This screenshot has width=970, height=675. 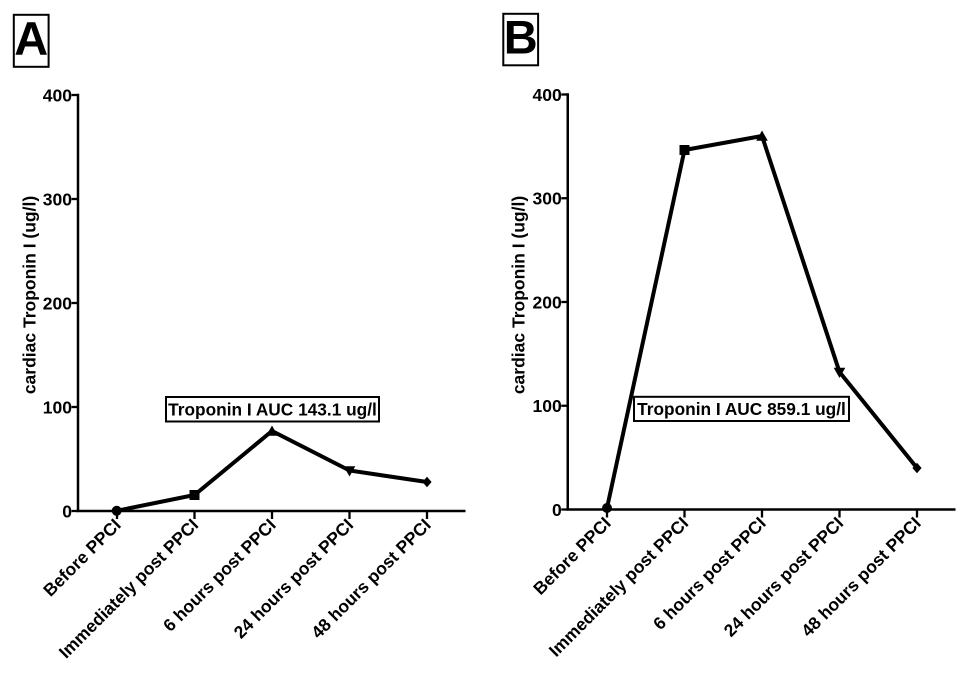 What do you see at coordinates (272, 410) in the screenshot?
I see `svg-text: Troponin I AUC 143.1 ug/l` at bounding box center [272, 410].